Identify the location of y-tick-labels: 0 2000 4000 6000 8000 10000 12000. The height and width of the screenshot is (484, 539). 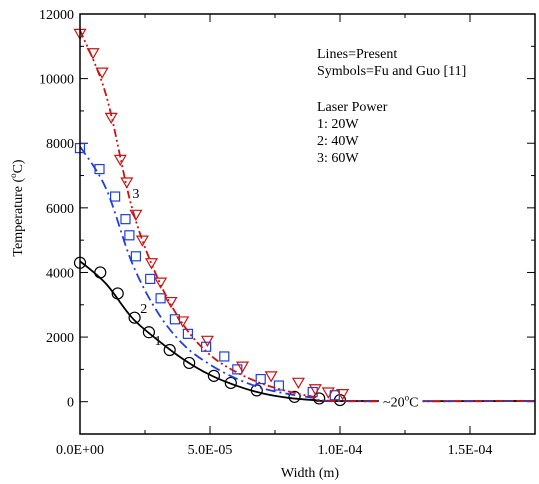
(56, 209).